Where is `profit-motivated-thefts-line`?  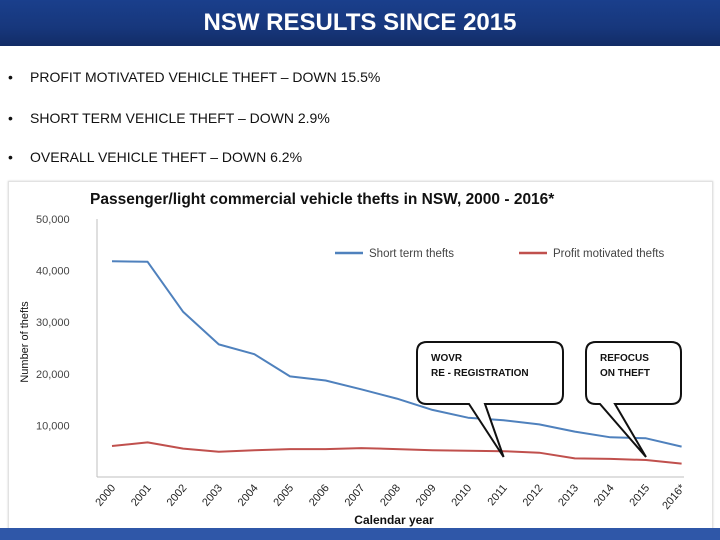 profit-motivated-thefts-line is located at coordinates (396, 453).